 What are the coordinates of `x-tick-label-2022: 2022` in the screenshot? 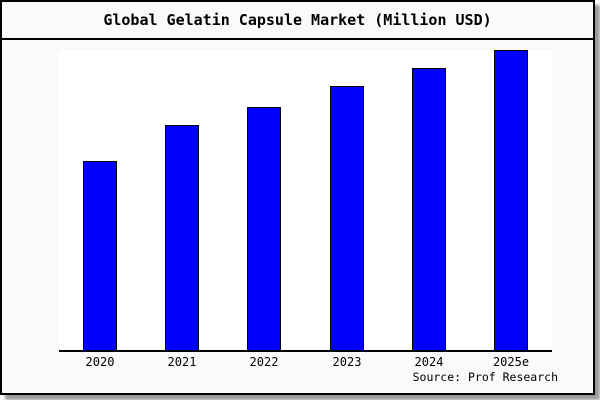 It's located at (264, 362).